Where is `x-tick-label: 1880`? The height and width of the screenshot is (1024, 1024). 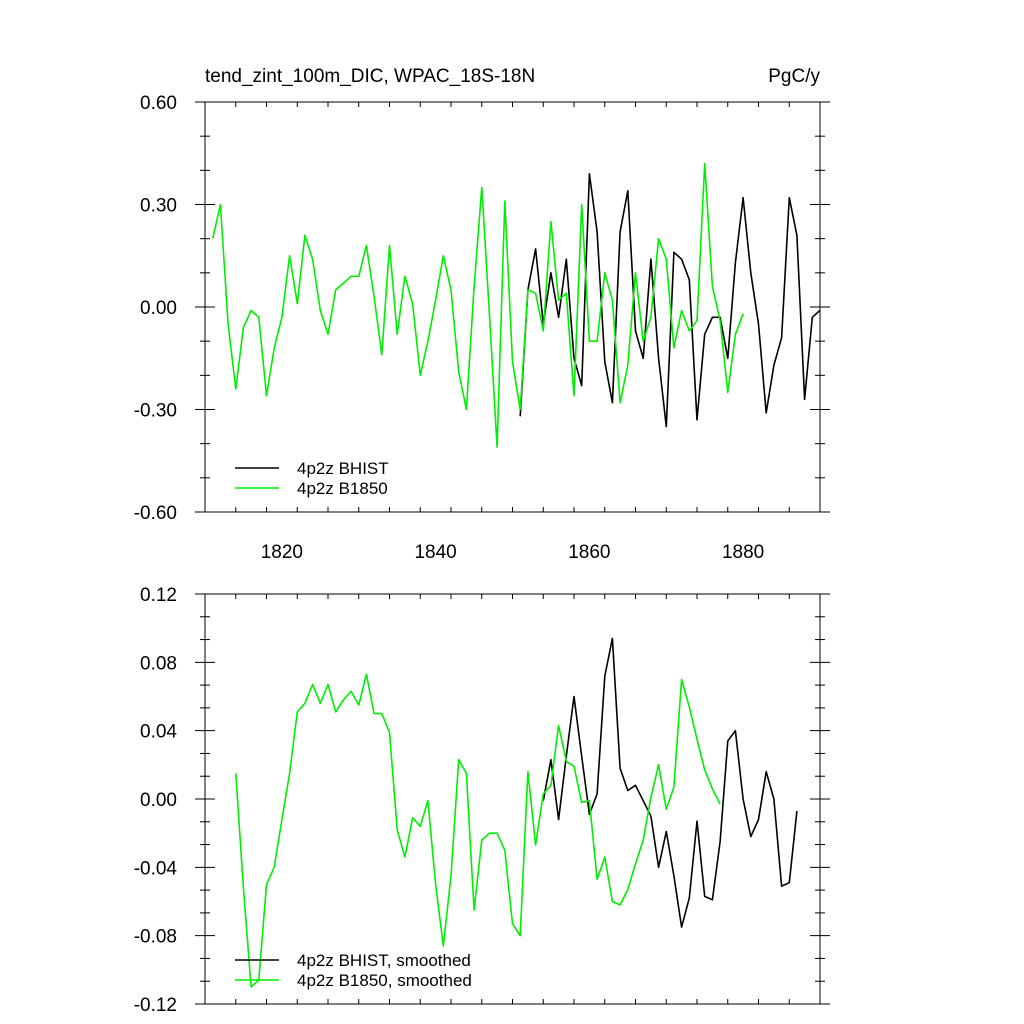
x-tick-label: 1880 is located at coordinates (743, 552).